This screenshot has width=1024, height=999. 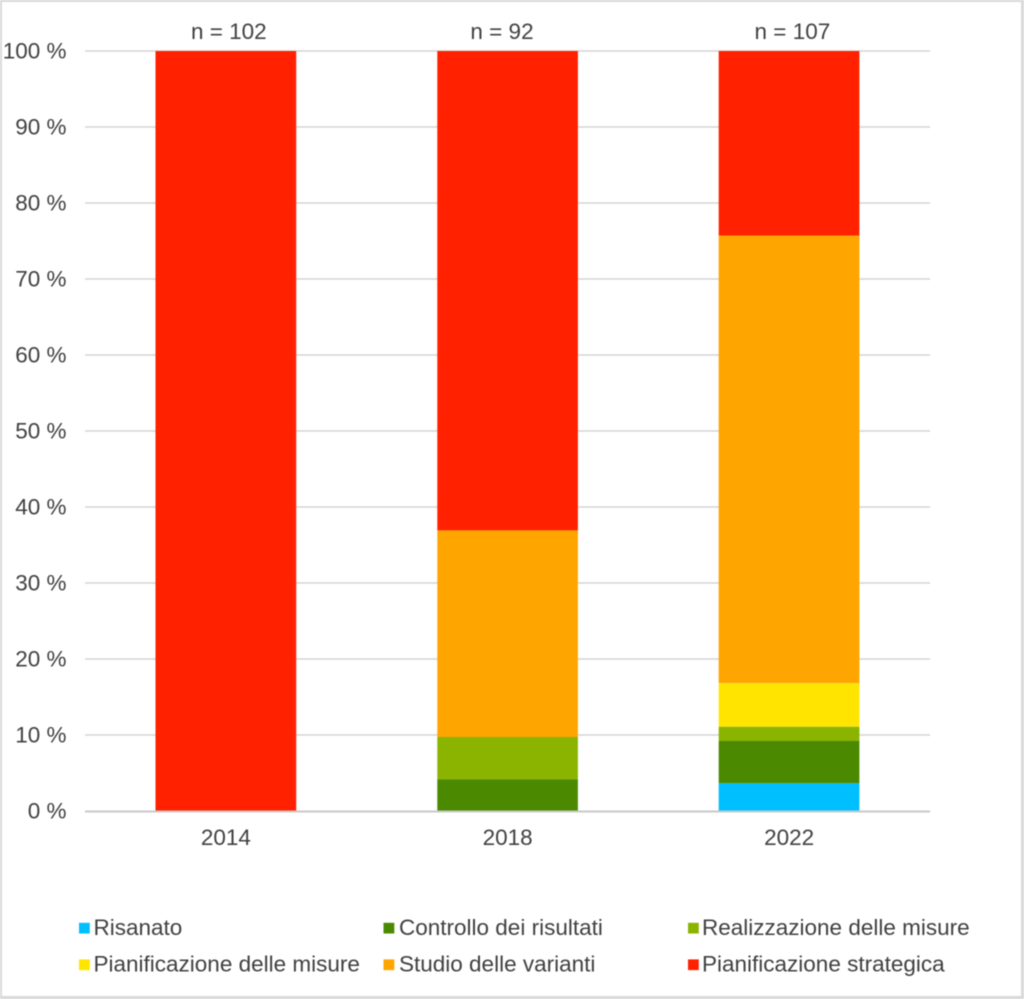 I want to click on svg-text: 2018, so click(x=508, y=837).